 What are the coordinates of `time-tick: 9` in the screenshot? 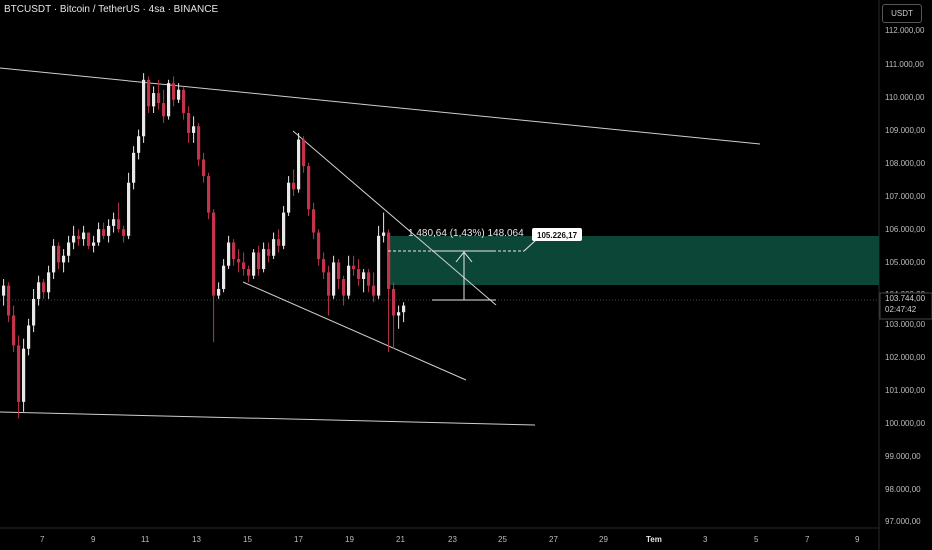 It's located at (857, 539).